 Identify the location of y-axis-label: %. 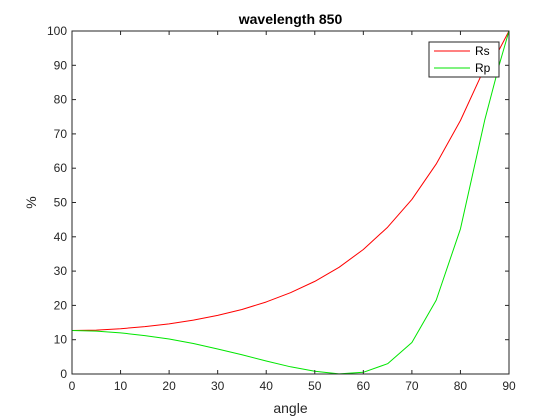
(31, 202).